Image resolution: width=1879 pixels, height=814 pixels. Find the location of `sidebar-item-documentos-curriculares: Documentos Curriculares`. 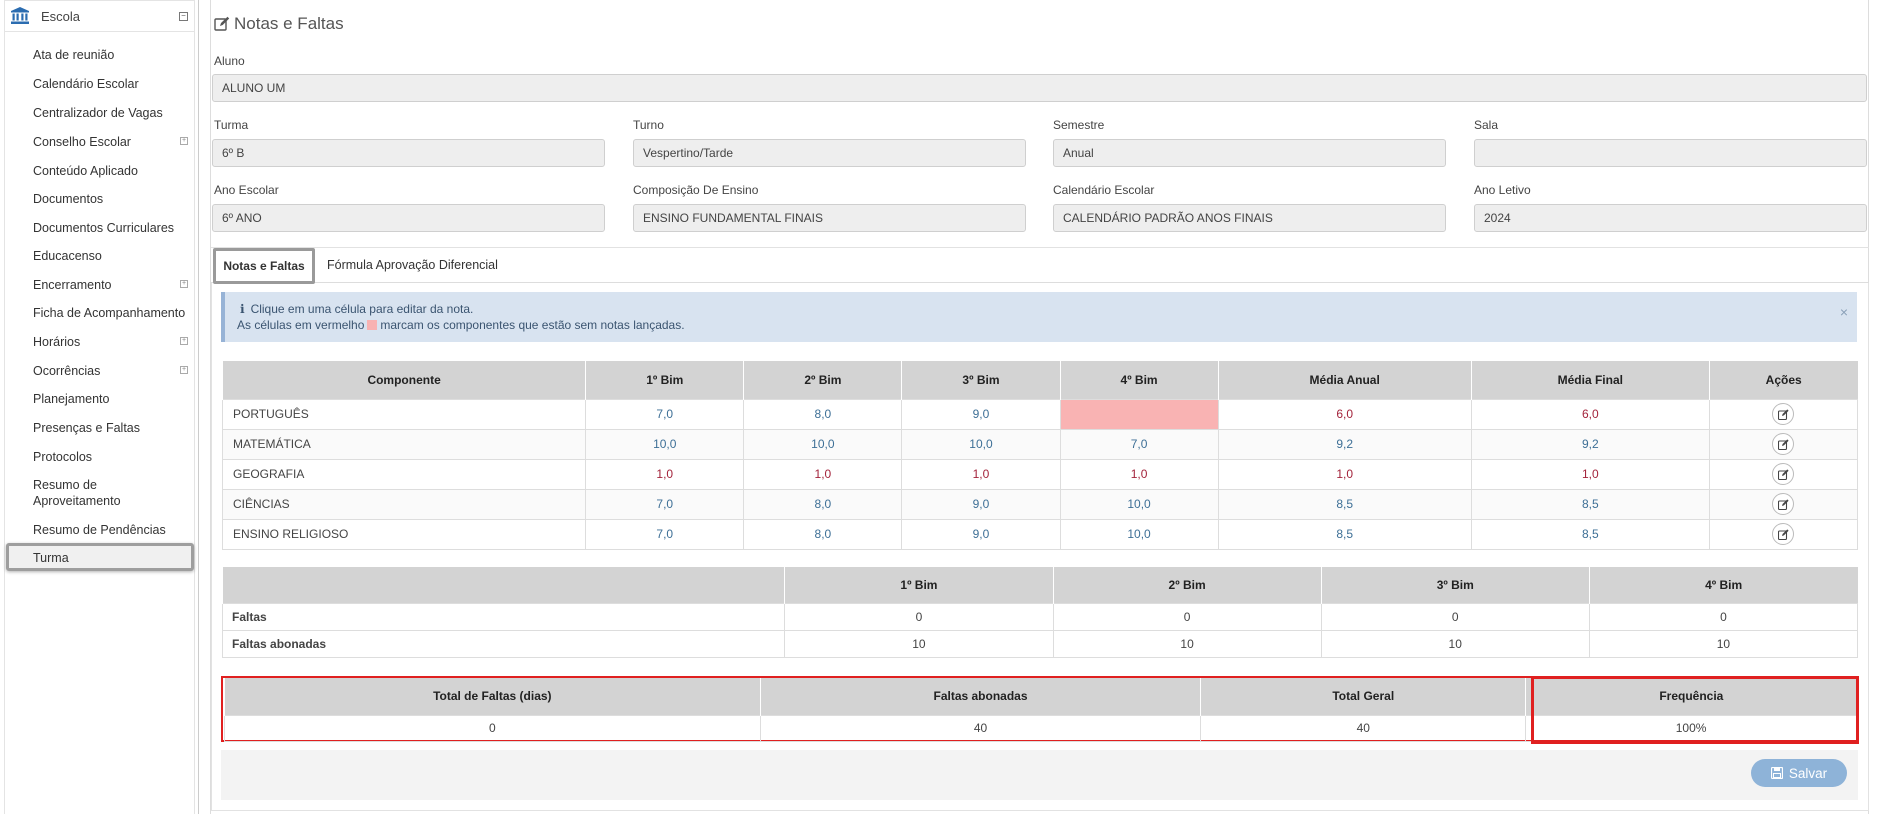

sidebar-item-documentos-curriculares: Documentos Curriculares is located at coordinates (104, 228).